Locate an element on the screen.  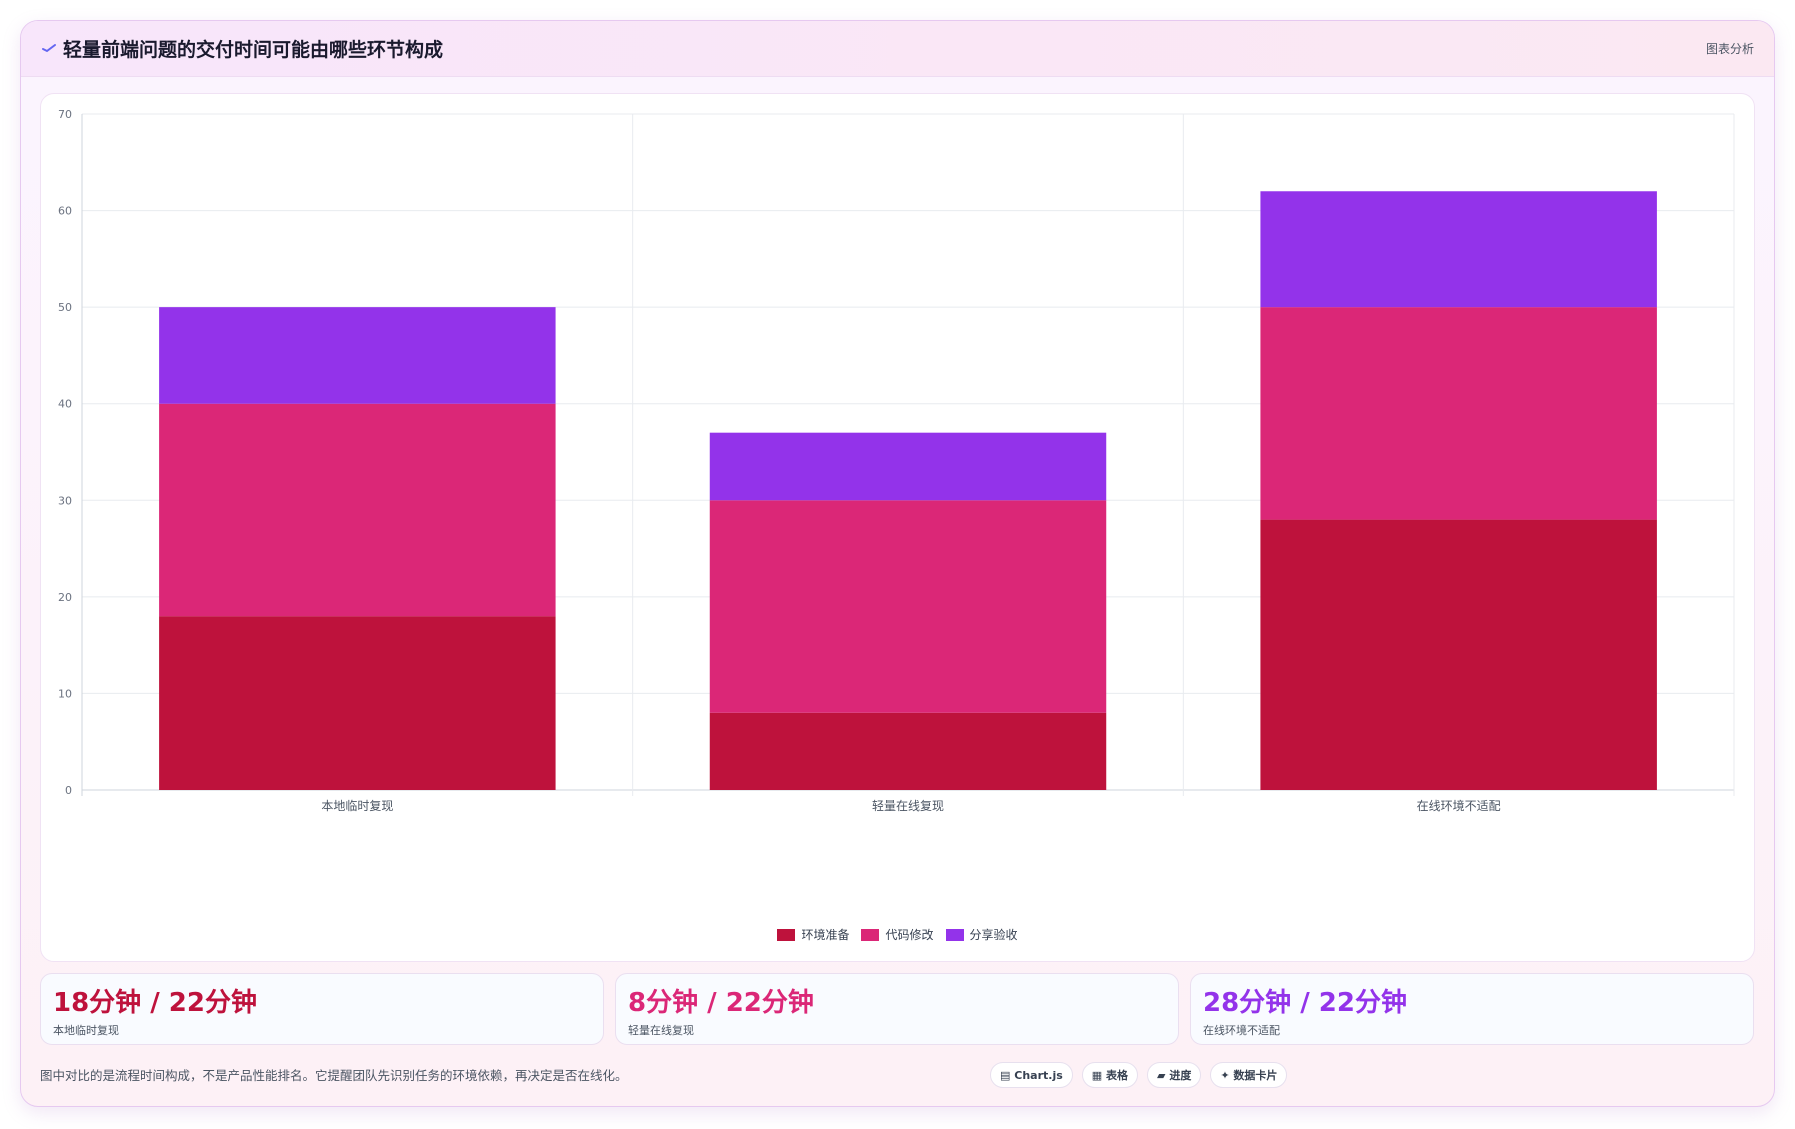
legend-item: 环境准备 is located at coordinates (813, 934).